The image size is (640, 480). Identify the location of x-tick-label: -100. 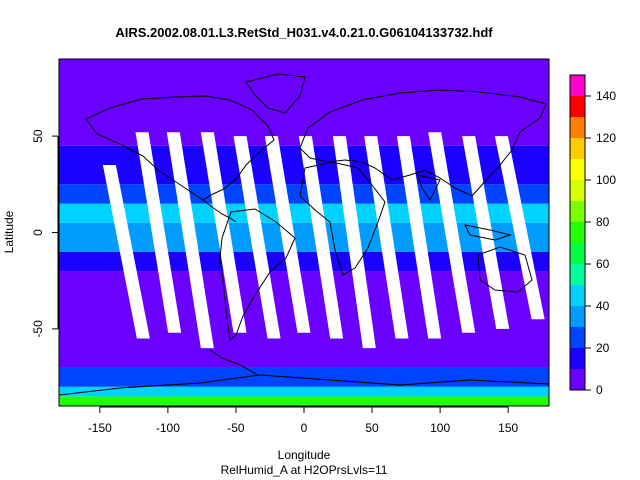
(168, 428).